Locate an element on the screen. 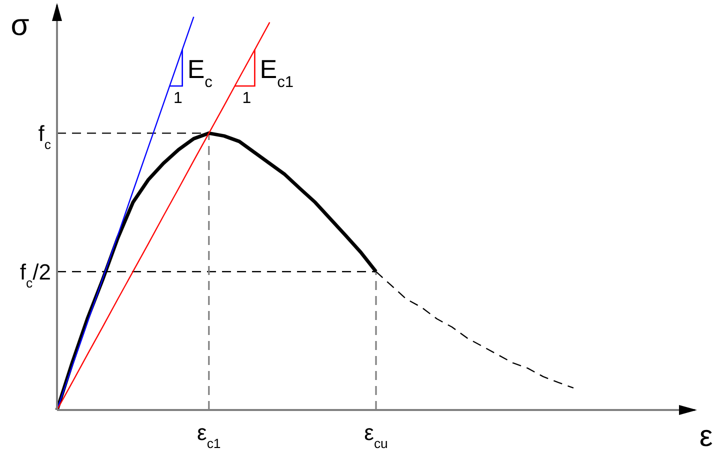 This screenshot has height=452, width=720. legend-label: E$_{c1}$ is located at coordinates (277, 72).